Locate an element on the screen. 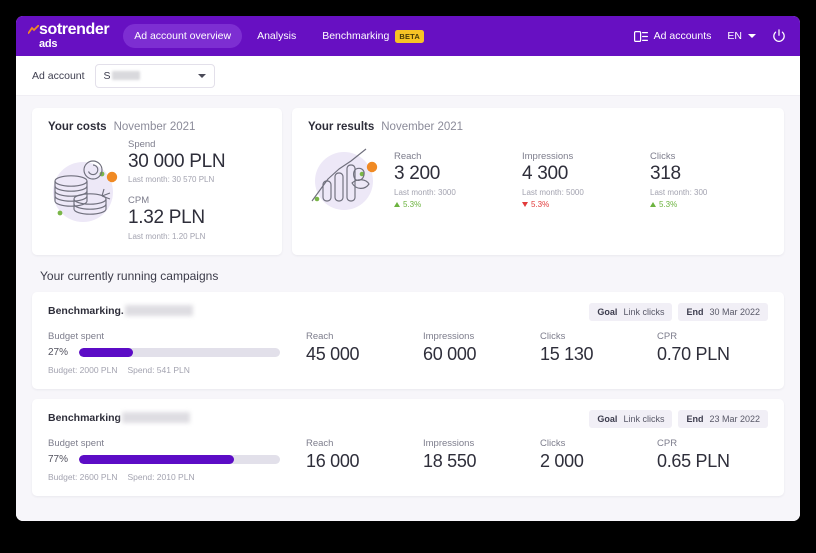  metric-last-month: Last month: 5000 is located at coordinates (553, 192).